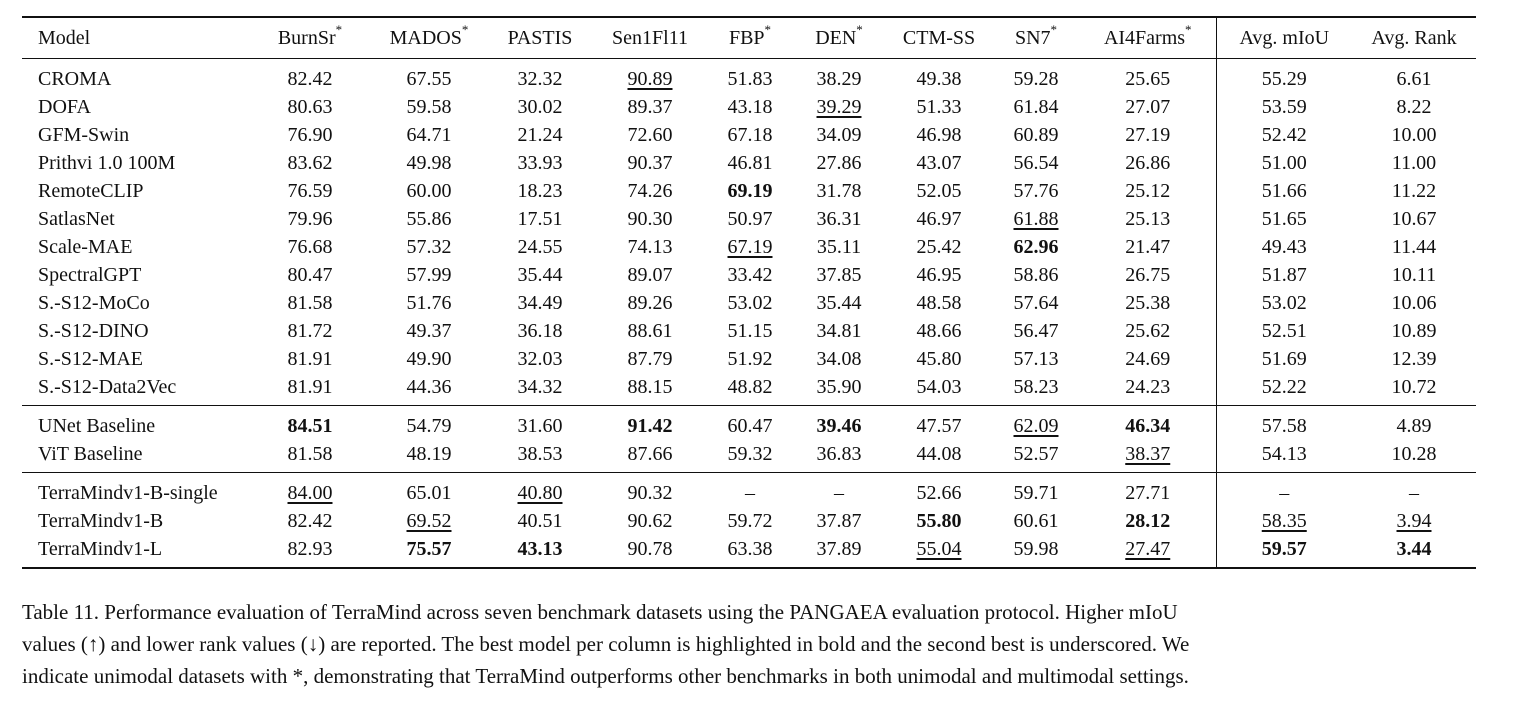 The width and height of the screenshot is (1522, 712). What do you see at coordinates (429, 331) in the screenshot?
I see `score-value: 49.37` at bounding box center [429, 331].